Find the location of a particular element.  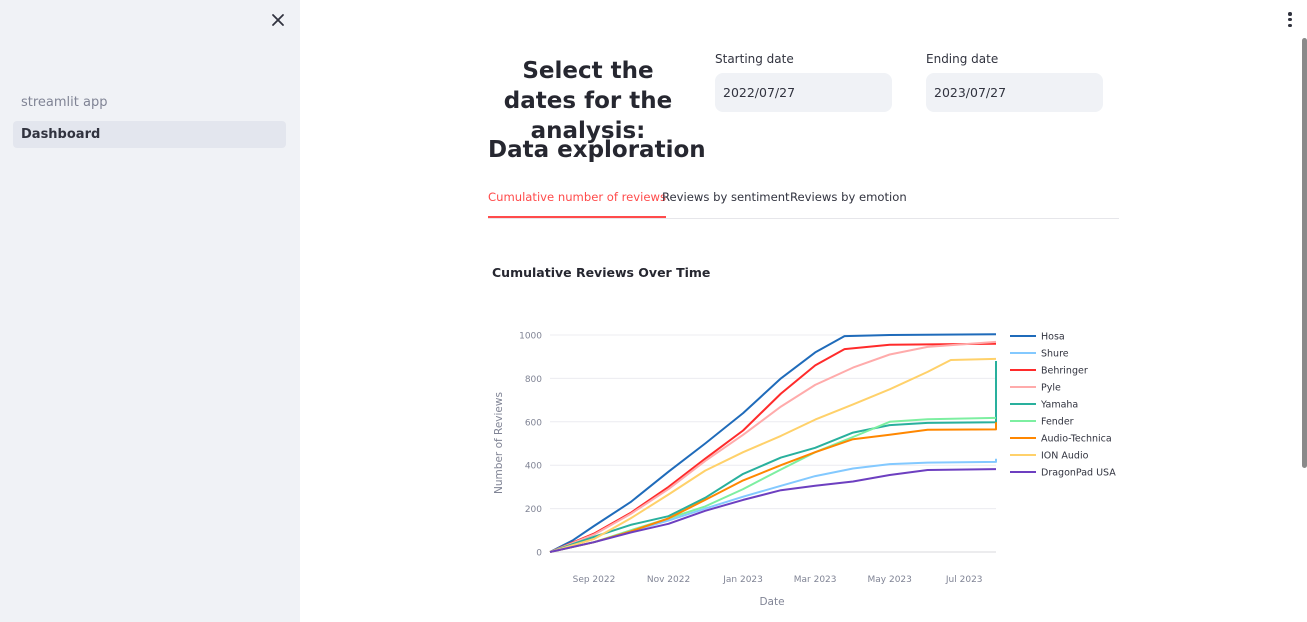

series-line-fender is located at coordinates (773, 484).